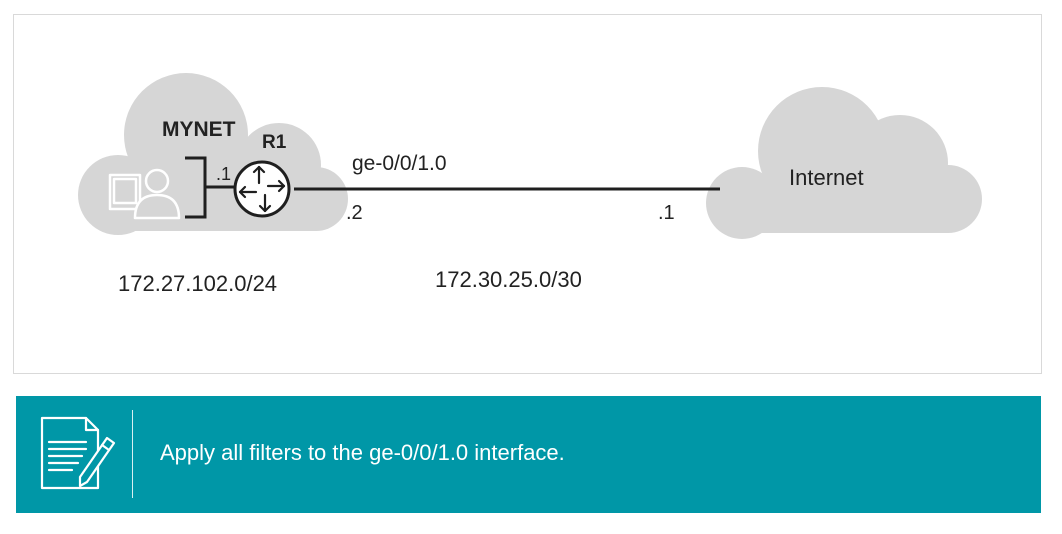 This screenshot has height=534, width=1062. I want to click on user-workstation-icon, so click(144, 194).